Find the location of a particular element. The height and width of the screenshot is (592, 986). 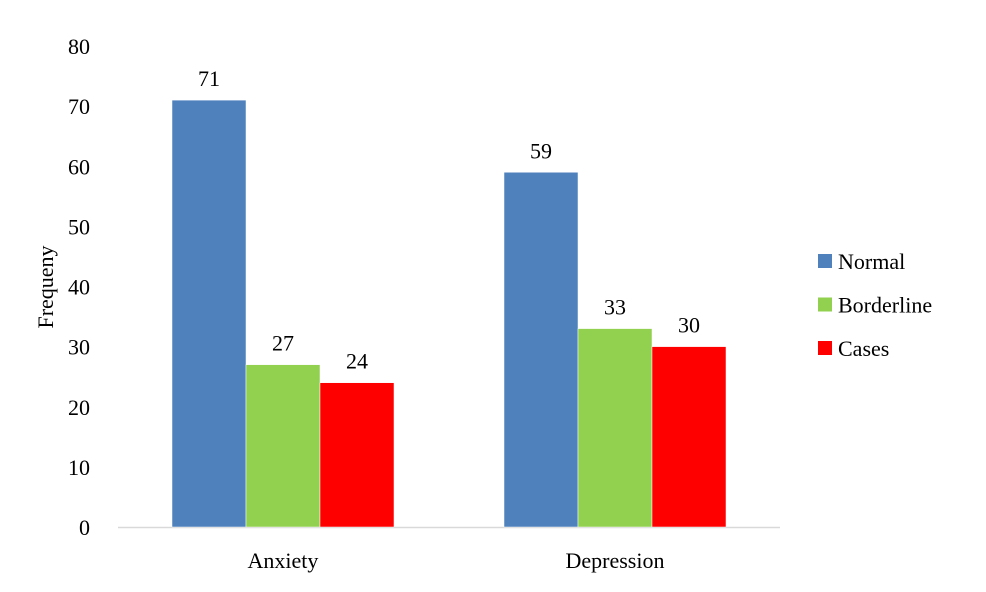

data-label: 30 is located at coordinates (689, 325).